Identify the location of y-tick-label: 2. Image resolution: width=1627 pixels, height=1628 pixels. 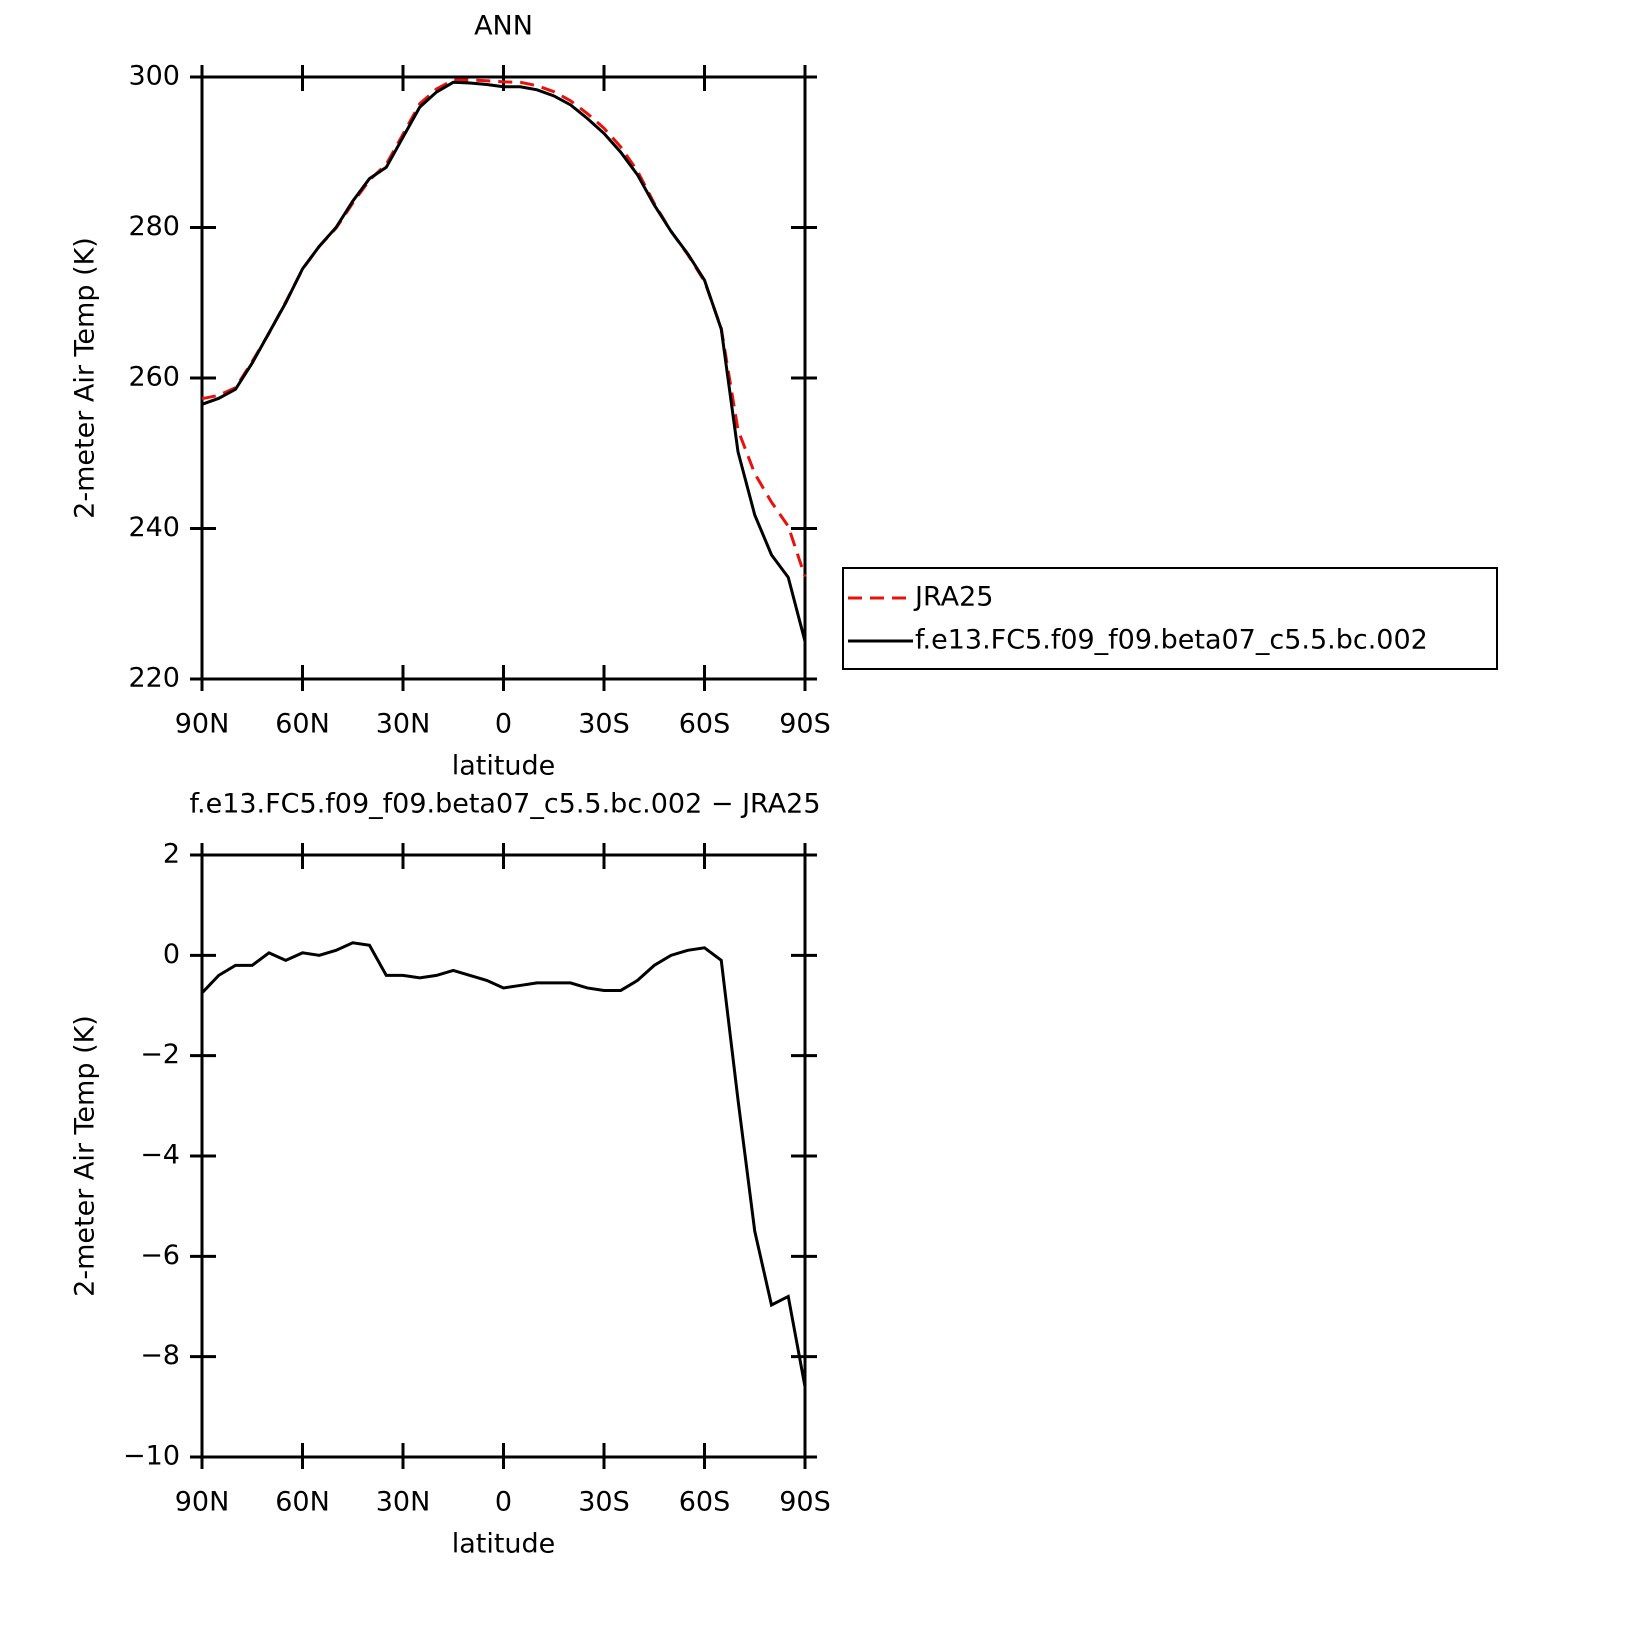
(171, 854).